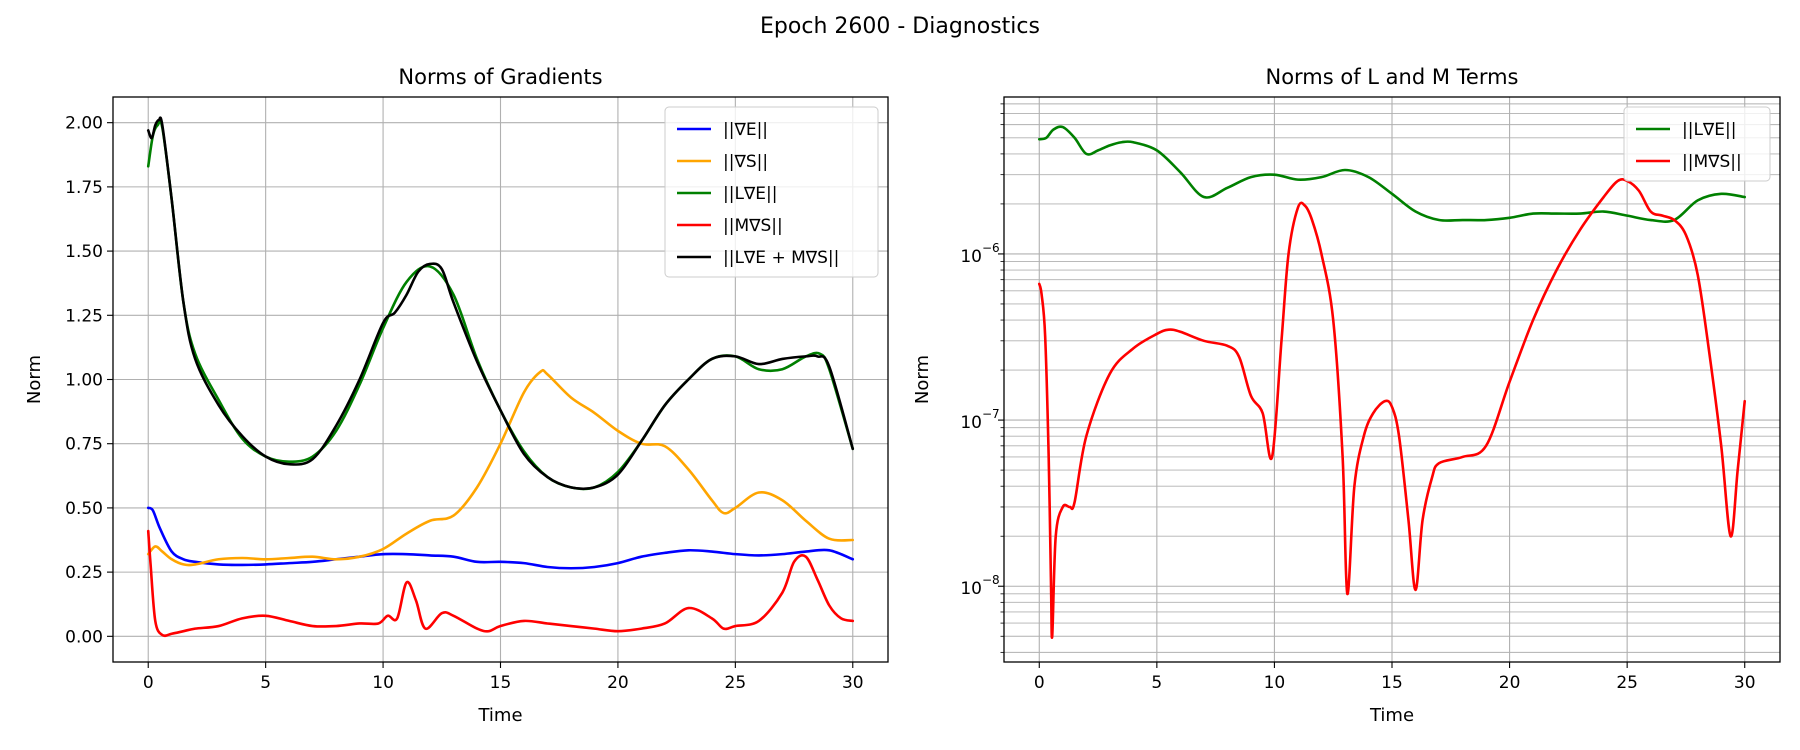  Describe the element at coordinates (1712, 162) in the screenshot. I see `terms-legend-label: ||M∇S||` at that location.